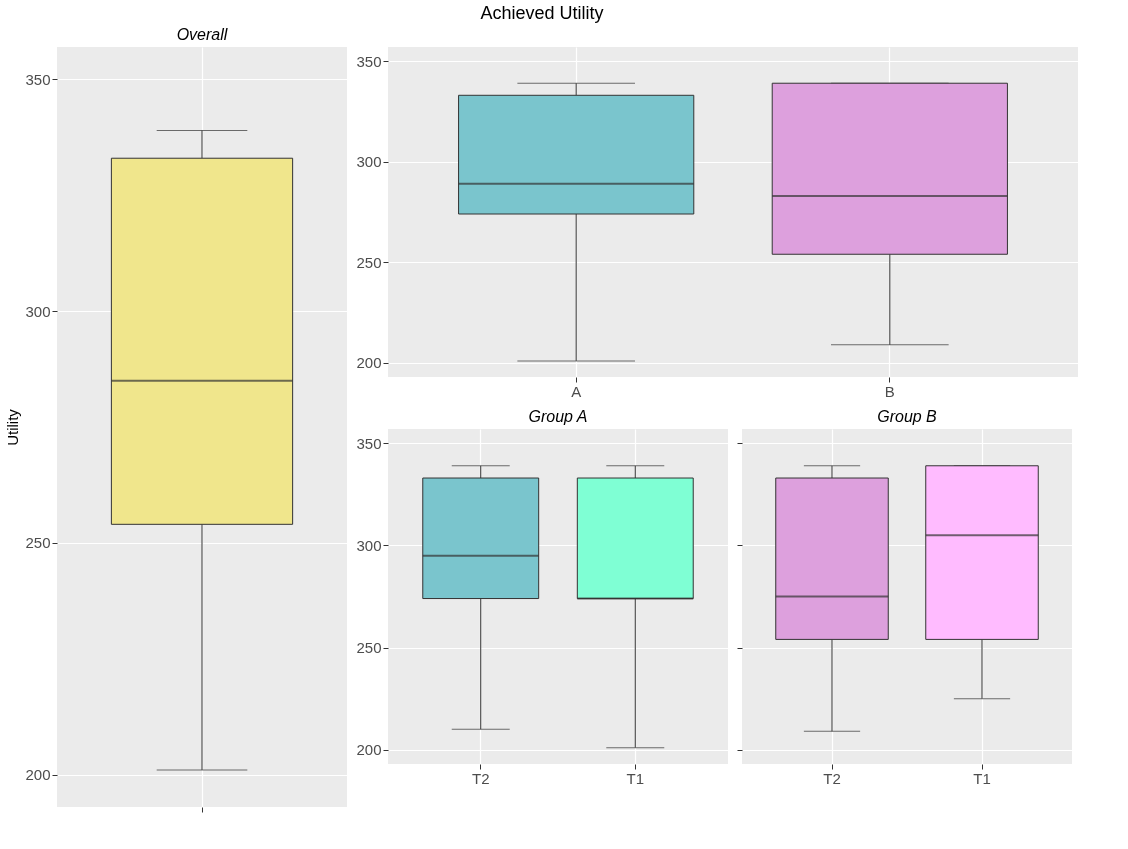 Image resolution: width=1128 pixels, height=849 pixels. I want to click on x-tick-label: A, so click(576, 391).